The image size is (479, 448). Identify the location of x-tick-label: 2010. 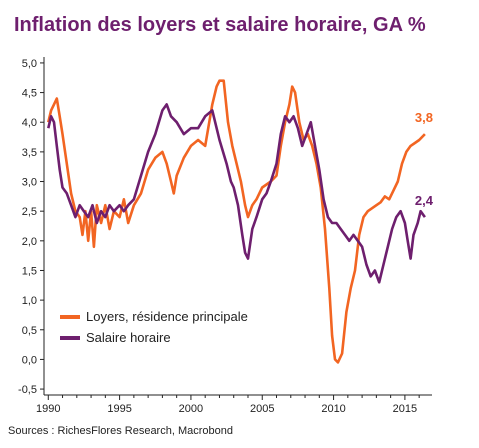
(333, 409).